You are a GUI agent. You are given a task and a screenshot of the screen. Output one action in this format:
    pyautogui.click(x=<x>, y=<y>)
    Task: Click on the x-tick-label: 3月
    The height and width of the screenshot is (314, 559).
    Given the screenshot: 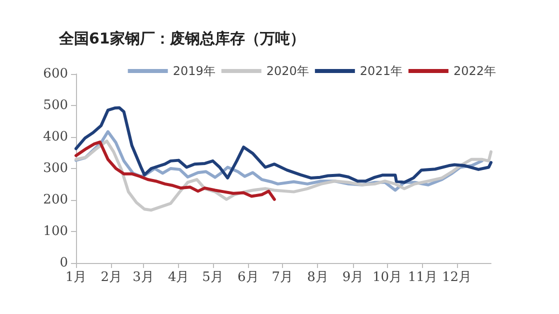 What is the action you would take?
    pyautogui.click(x=143, y=277)
    